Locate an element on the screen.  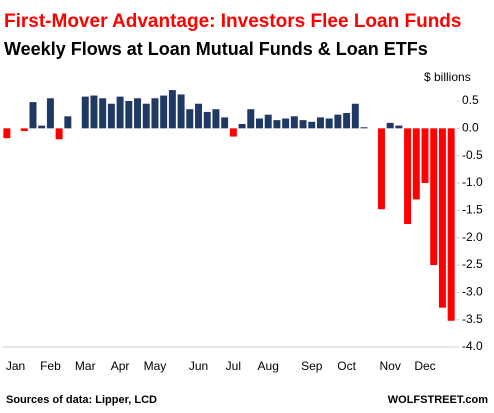
y-tick-label: -3.5 is located at coordinates (472, 319).